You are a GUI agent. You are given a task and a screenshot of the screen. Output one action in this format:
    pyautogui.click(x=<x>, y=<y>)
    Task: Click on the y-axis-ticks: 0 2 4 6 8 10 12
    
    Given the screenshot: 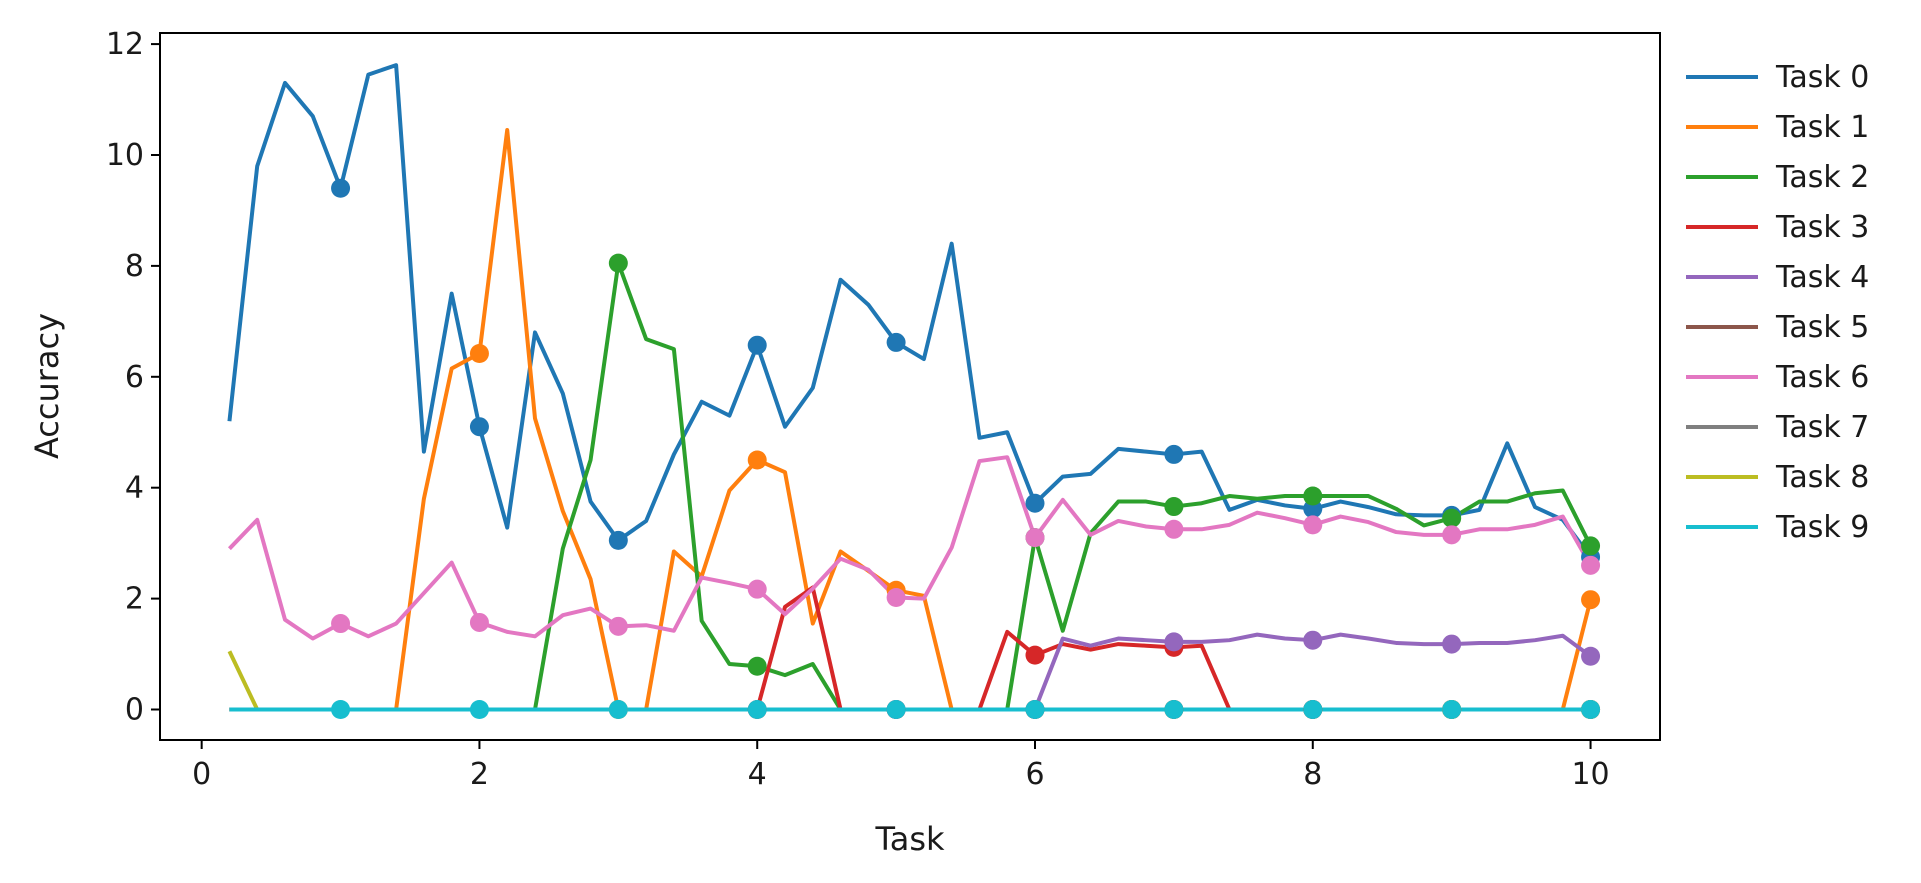 What is the action you would take?
    pyautogui.click(x=133, y=377)
    